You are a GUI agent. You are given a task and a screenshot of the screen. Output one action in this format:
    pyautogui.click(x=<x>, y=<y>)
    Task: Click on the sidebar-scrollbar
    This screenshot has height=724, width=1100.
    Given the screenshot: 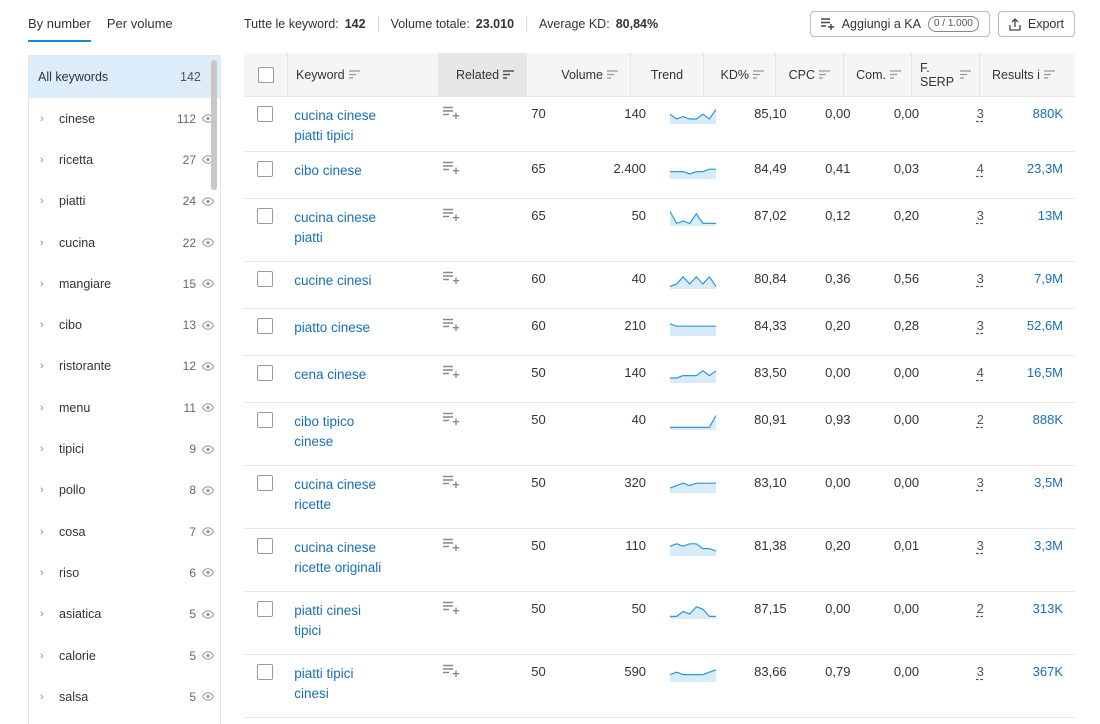 What is the action you would take?
    pyautogui.click(x=214, y=125)
    